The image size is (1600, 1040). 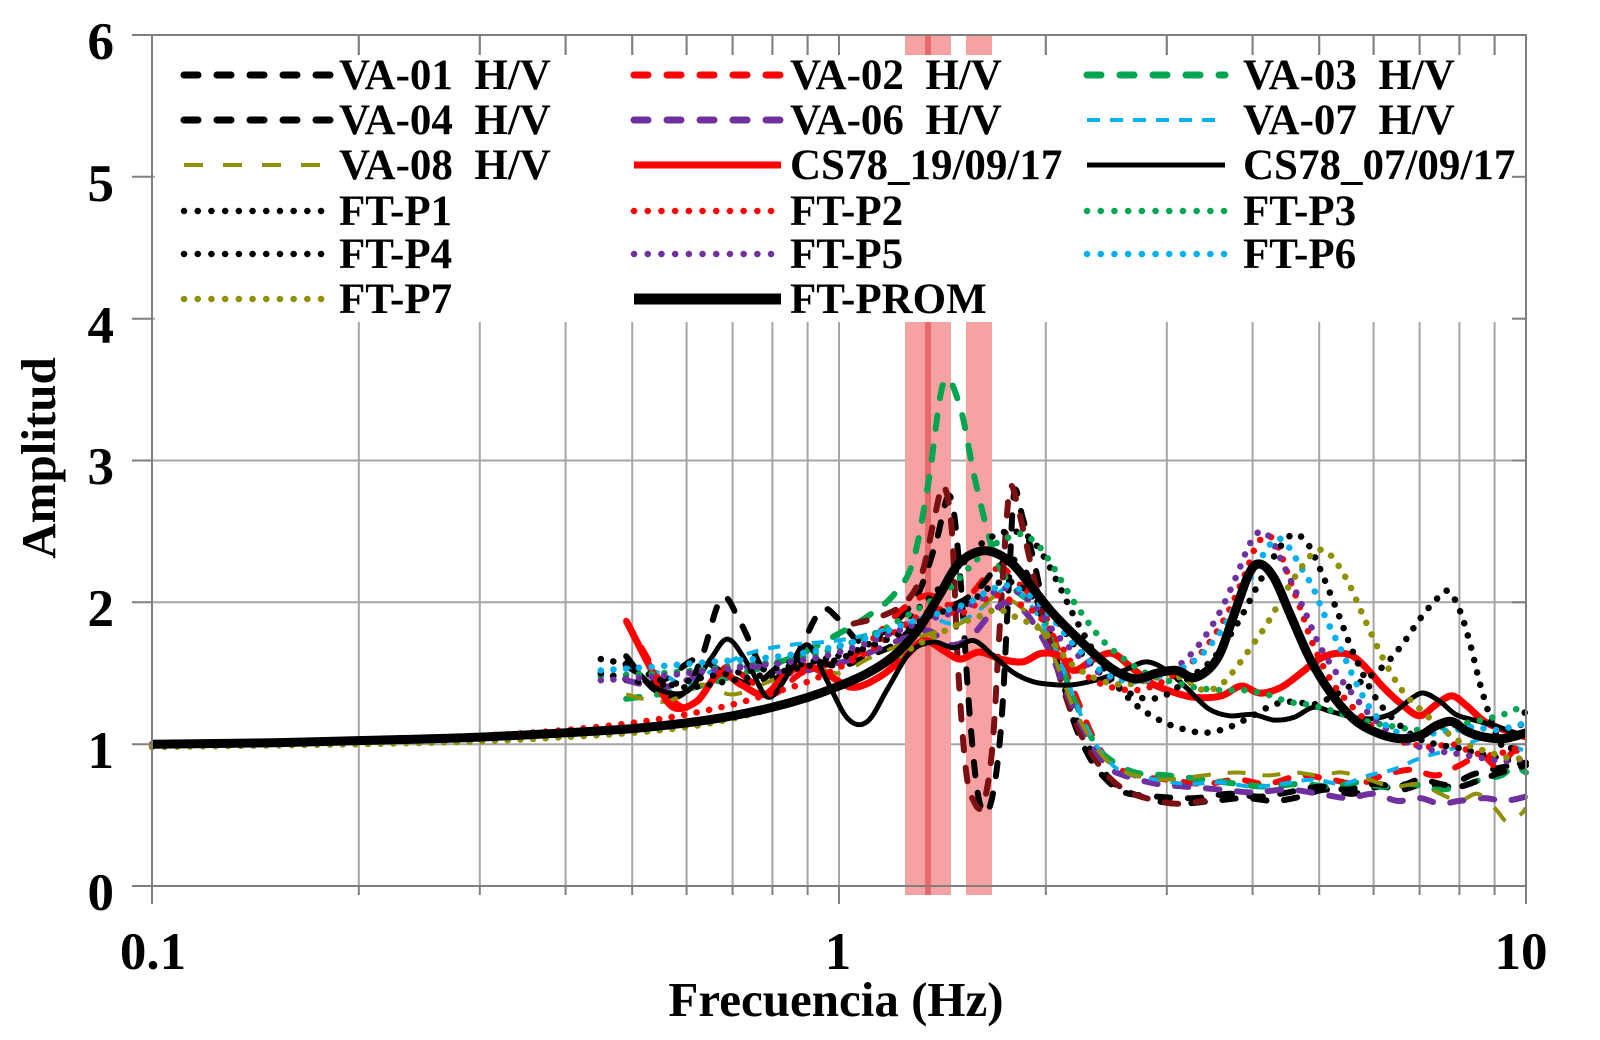 I want to click on svg-text: VA-01 H/V, so click(x=445, y=75).